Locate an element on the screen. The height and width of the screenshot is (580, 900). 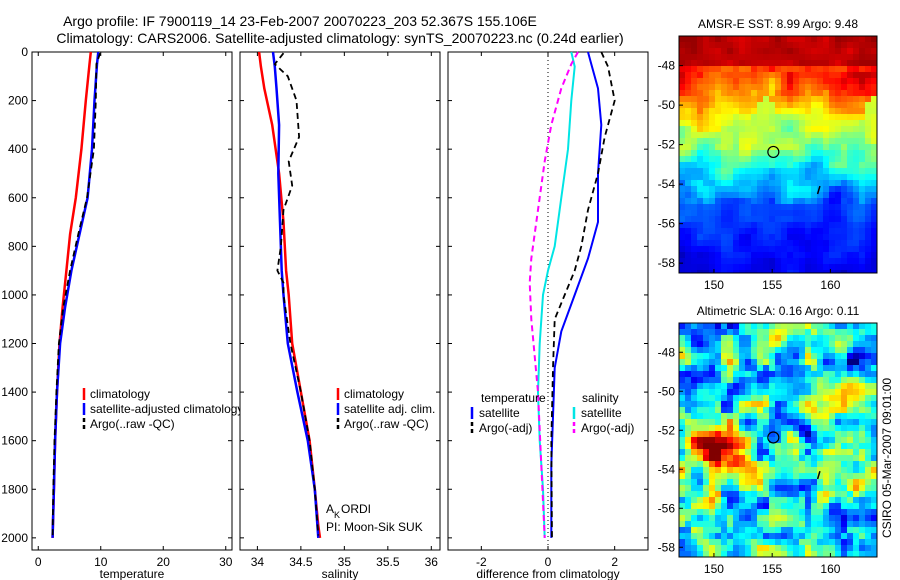
x-tick-label: 30 is located at coordinates (226, 562).